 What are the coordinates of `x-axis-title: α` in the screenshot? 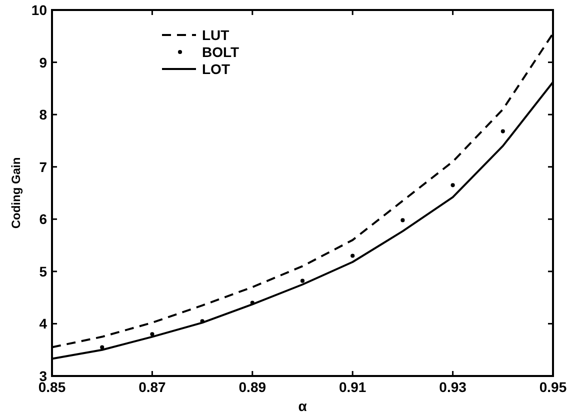 It's located at (303, 406).